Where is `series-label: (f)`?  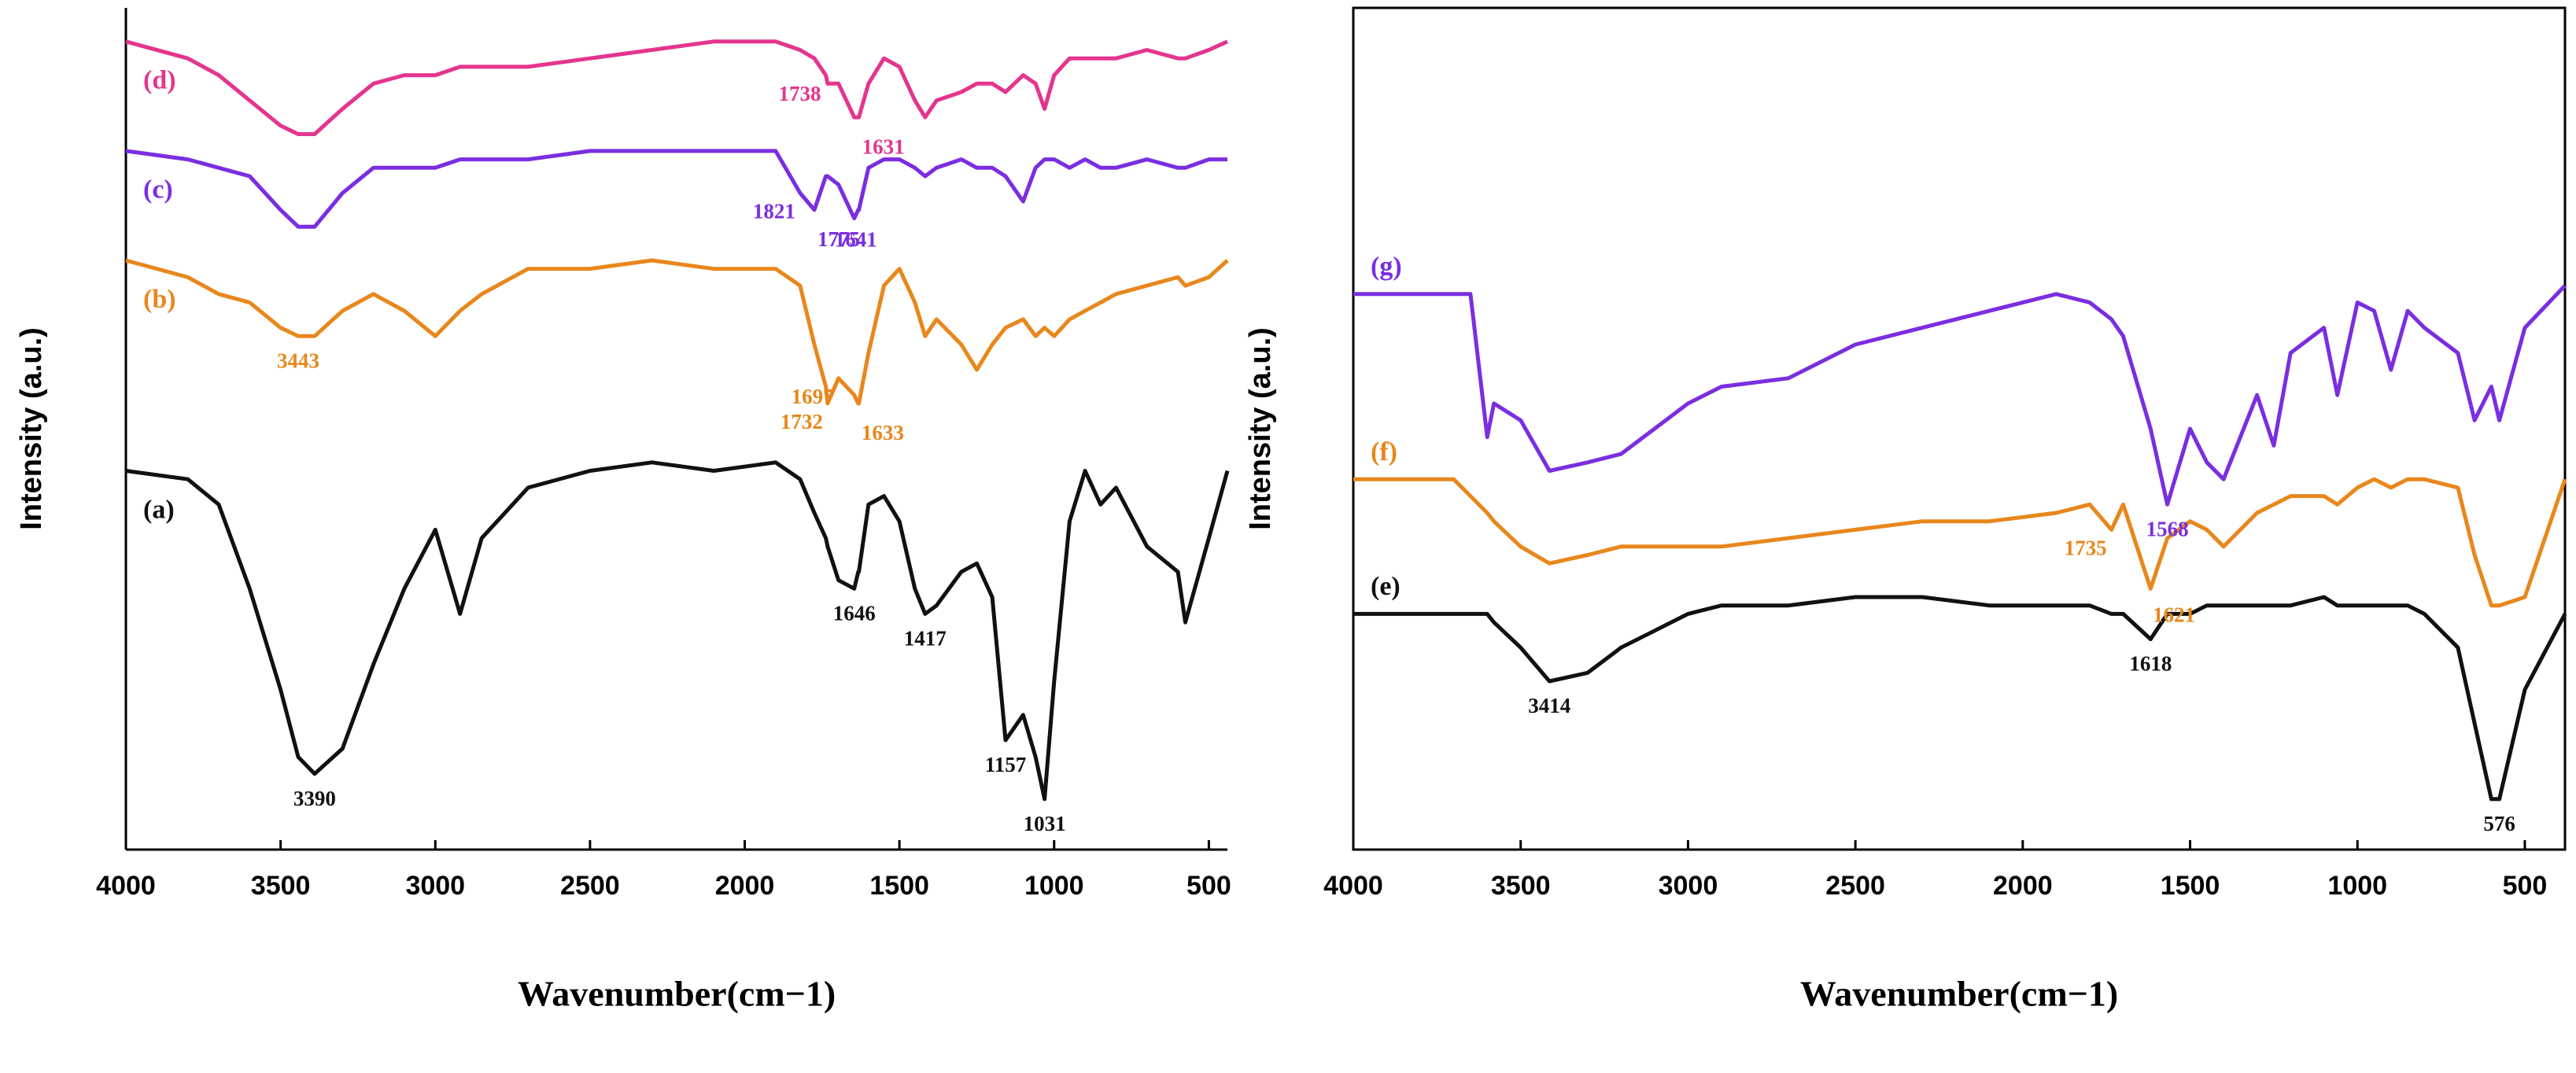 series-label: (f) is located at coordinates (1384, 451).